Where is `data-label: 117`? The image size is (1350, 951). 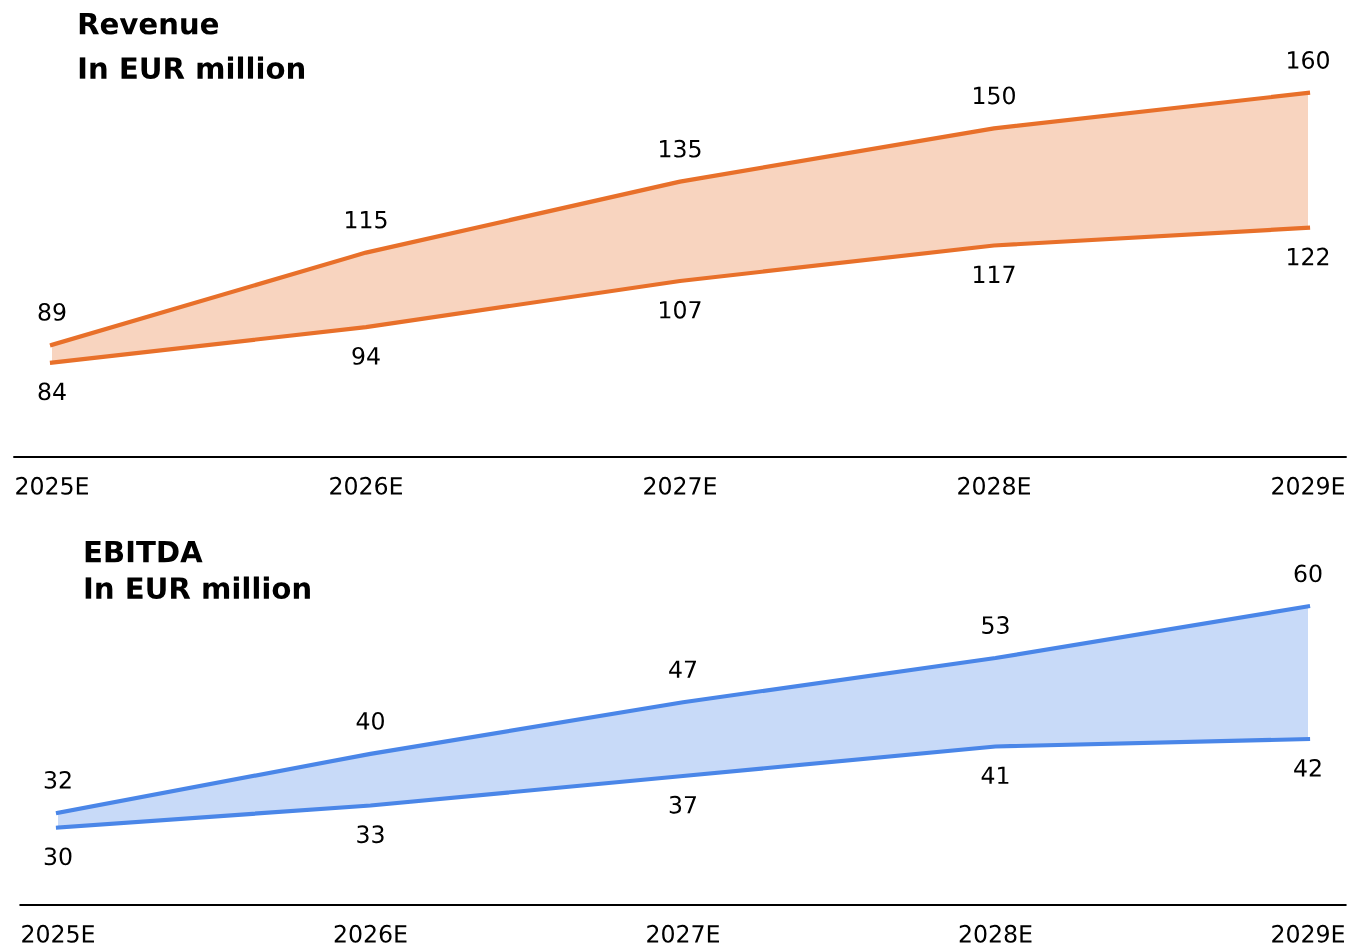
data-label: 117 is located at coordinates (994, 274).